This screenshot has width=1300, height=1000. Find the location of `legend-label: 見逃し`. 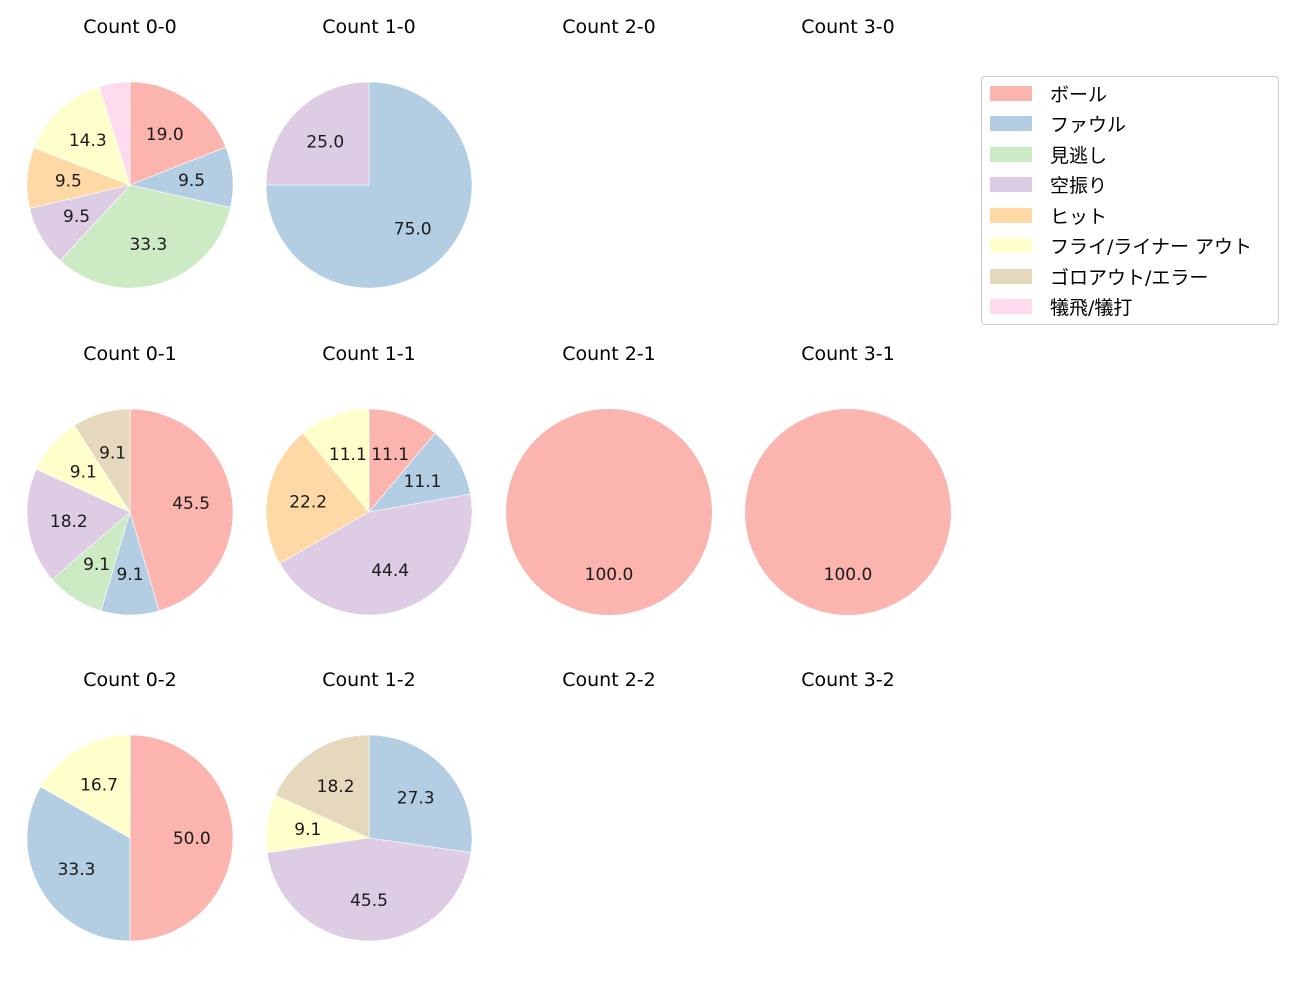

legend-label: 見逃し is located at coordinates (1079, 155).